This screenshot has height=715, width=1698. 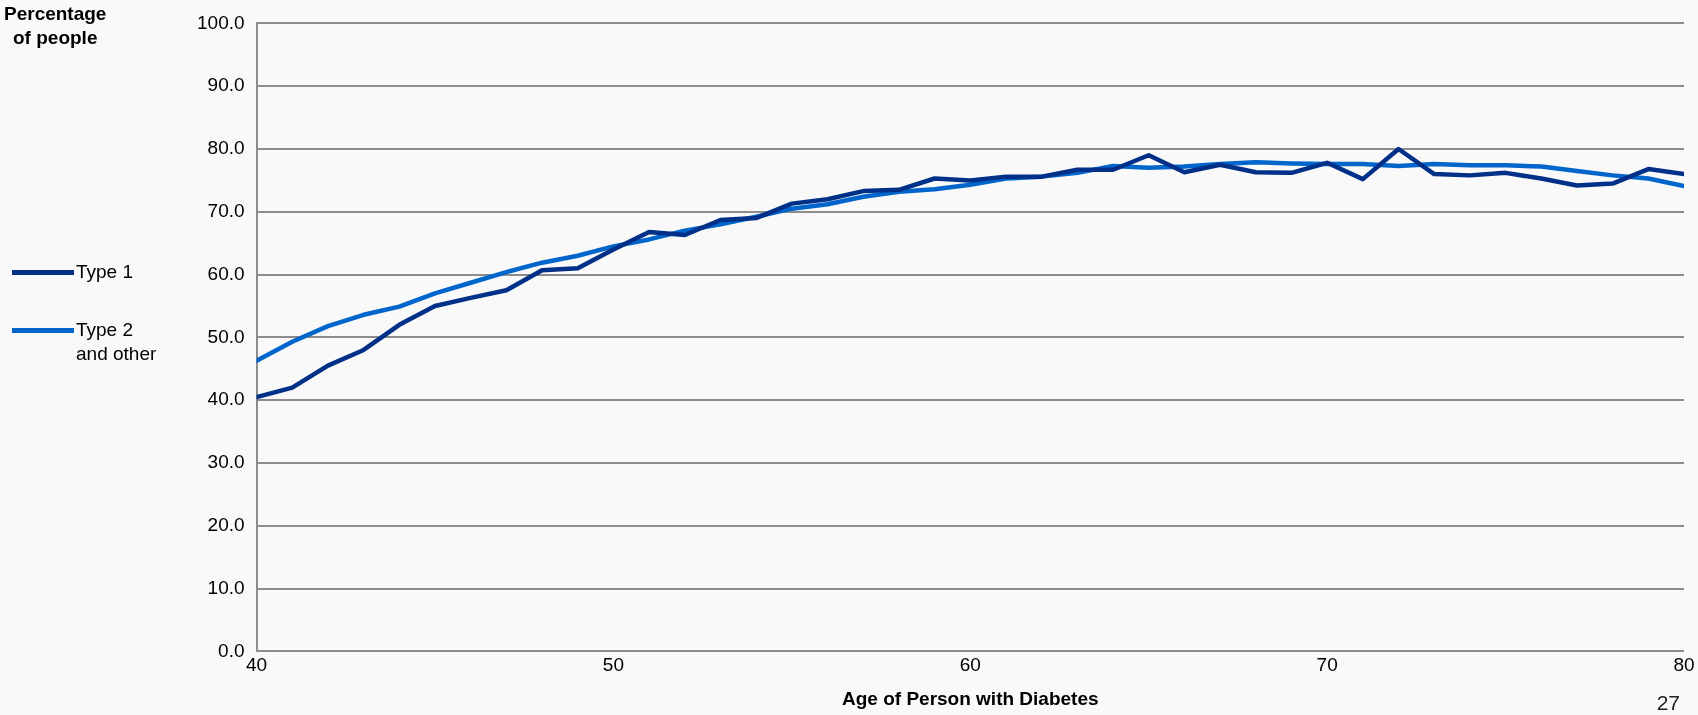 I want to click on x-axis-title: Age of Person with Diabetes, so click(x=970, y=698).